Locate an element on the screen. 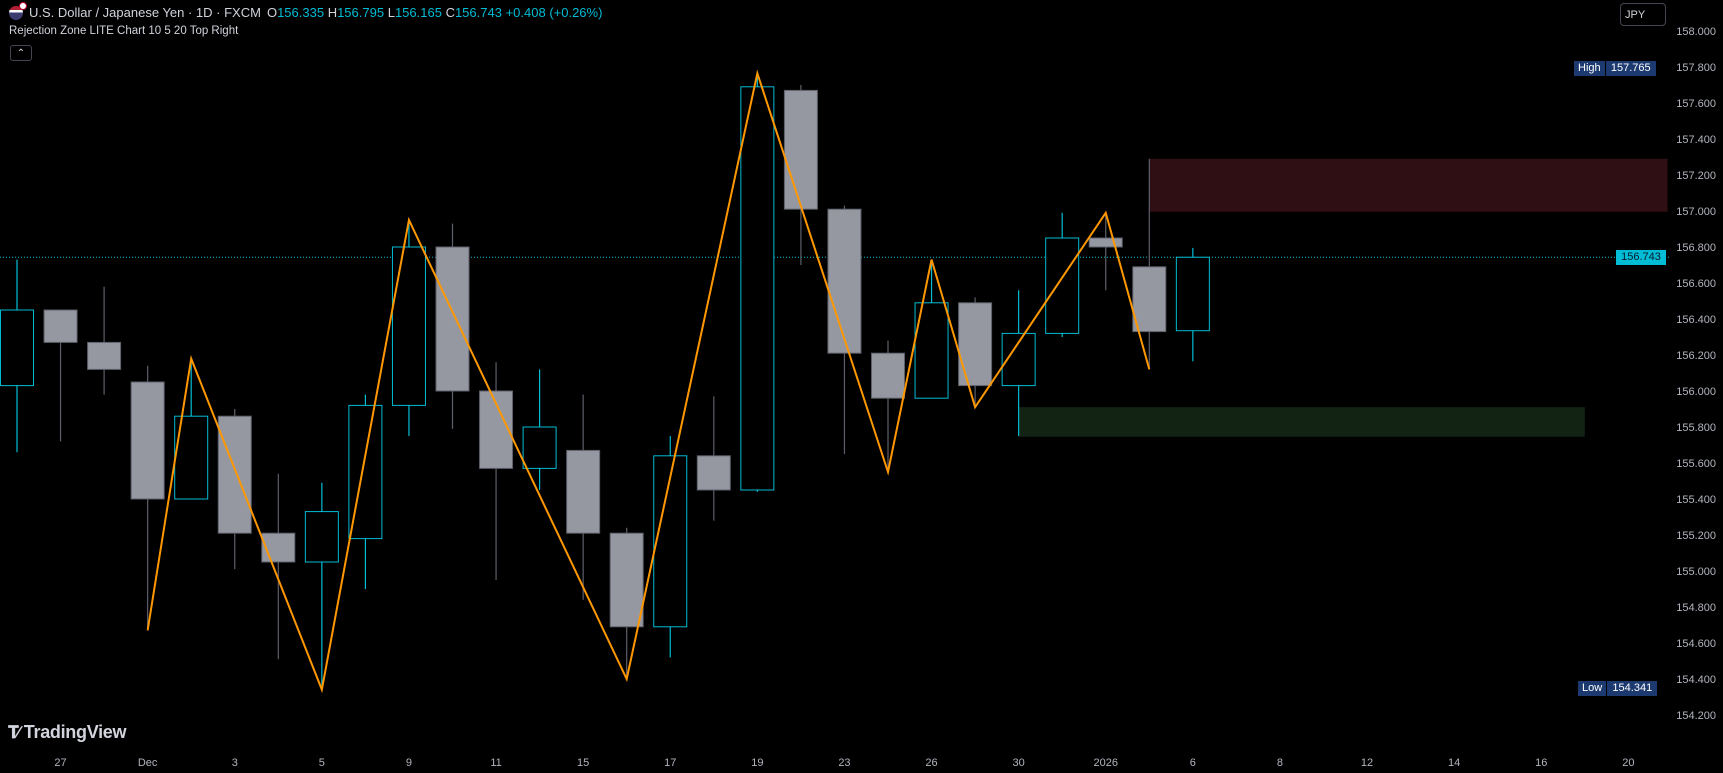  time-tick-label: 17 is located at coordinates (670, 763).